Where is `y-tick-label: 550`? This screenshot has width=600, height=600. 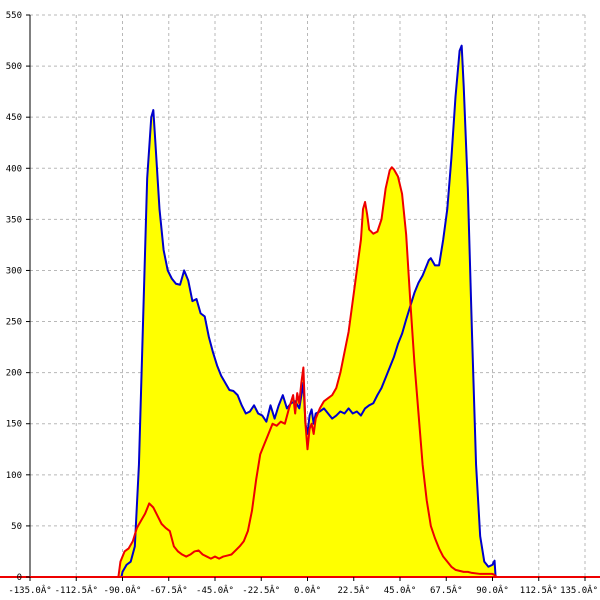 y-tick-label: 550 is located at coordinates (14, 16).